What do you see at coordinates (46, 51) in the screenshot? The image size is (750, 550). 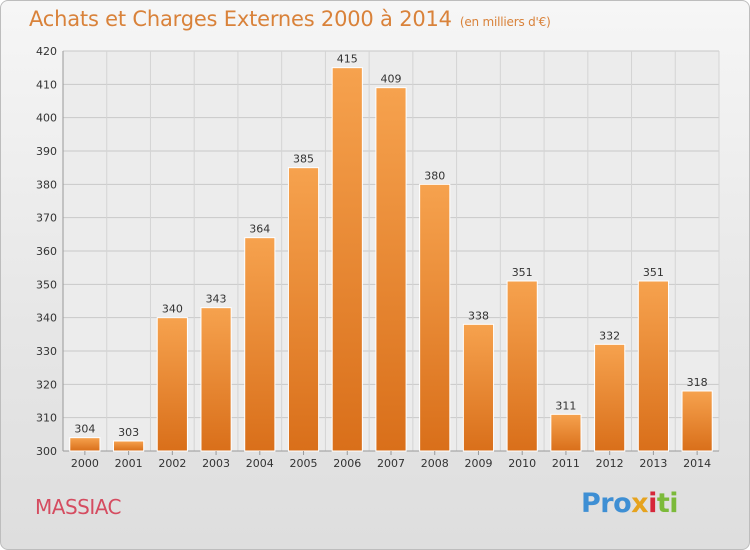 I see `y-tick-label: 420` at bounding box center [46, 51].